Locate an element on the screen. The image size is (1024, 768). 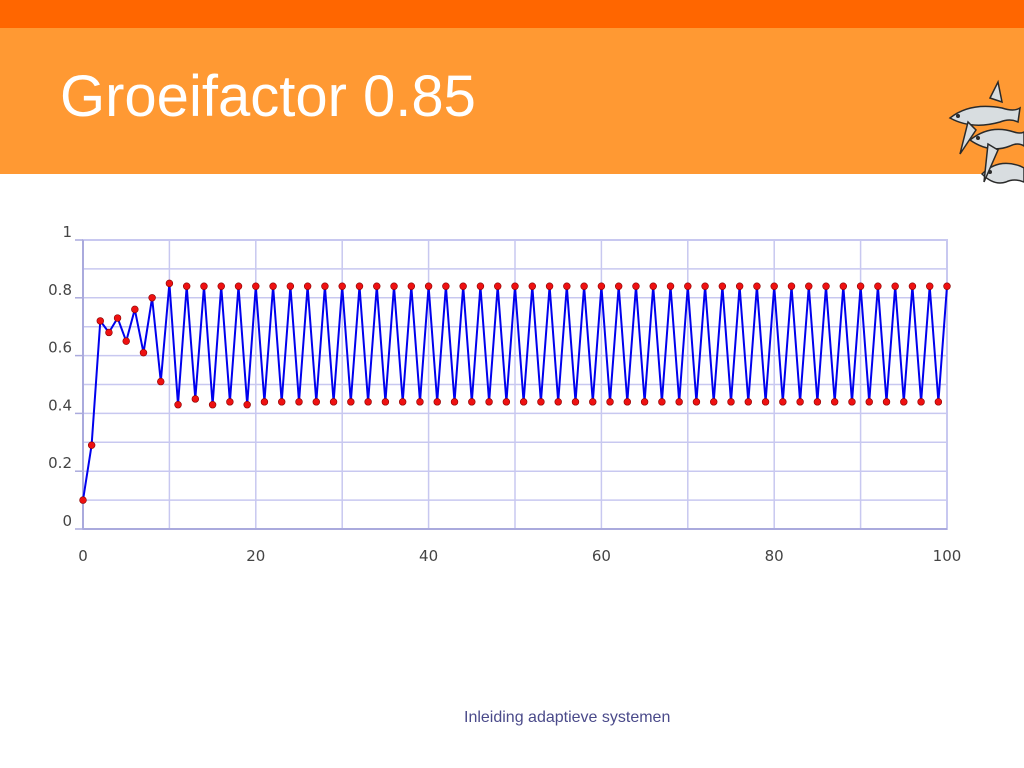
top-accent-strip is located at coordinates (512, 14).